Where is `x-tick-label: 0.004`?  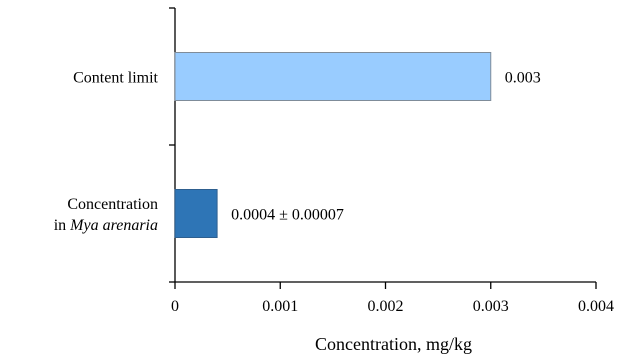 x-tick-label: 0.004 is located at coordinates (596, 306).